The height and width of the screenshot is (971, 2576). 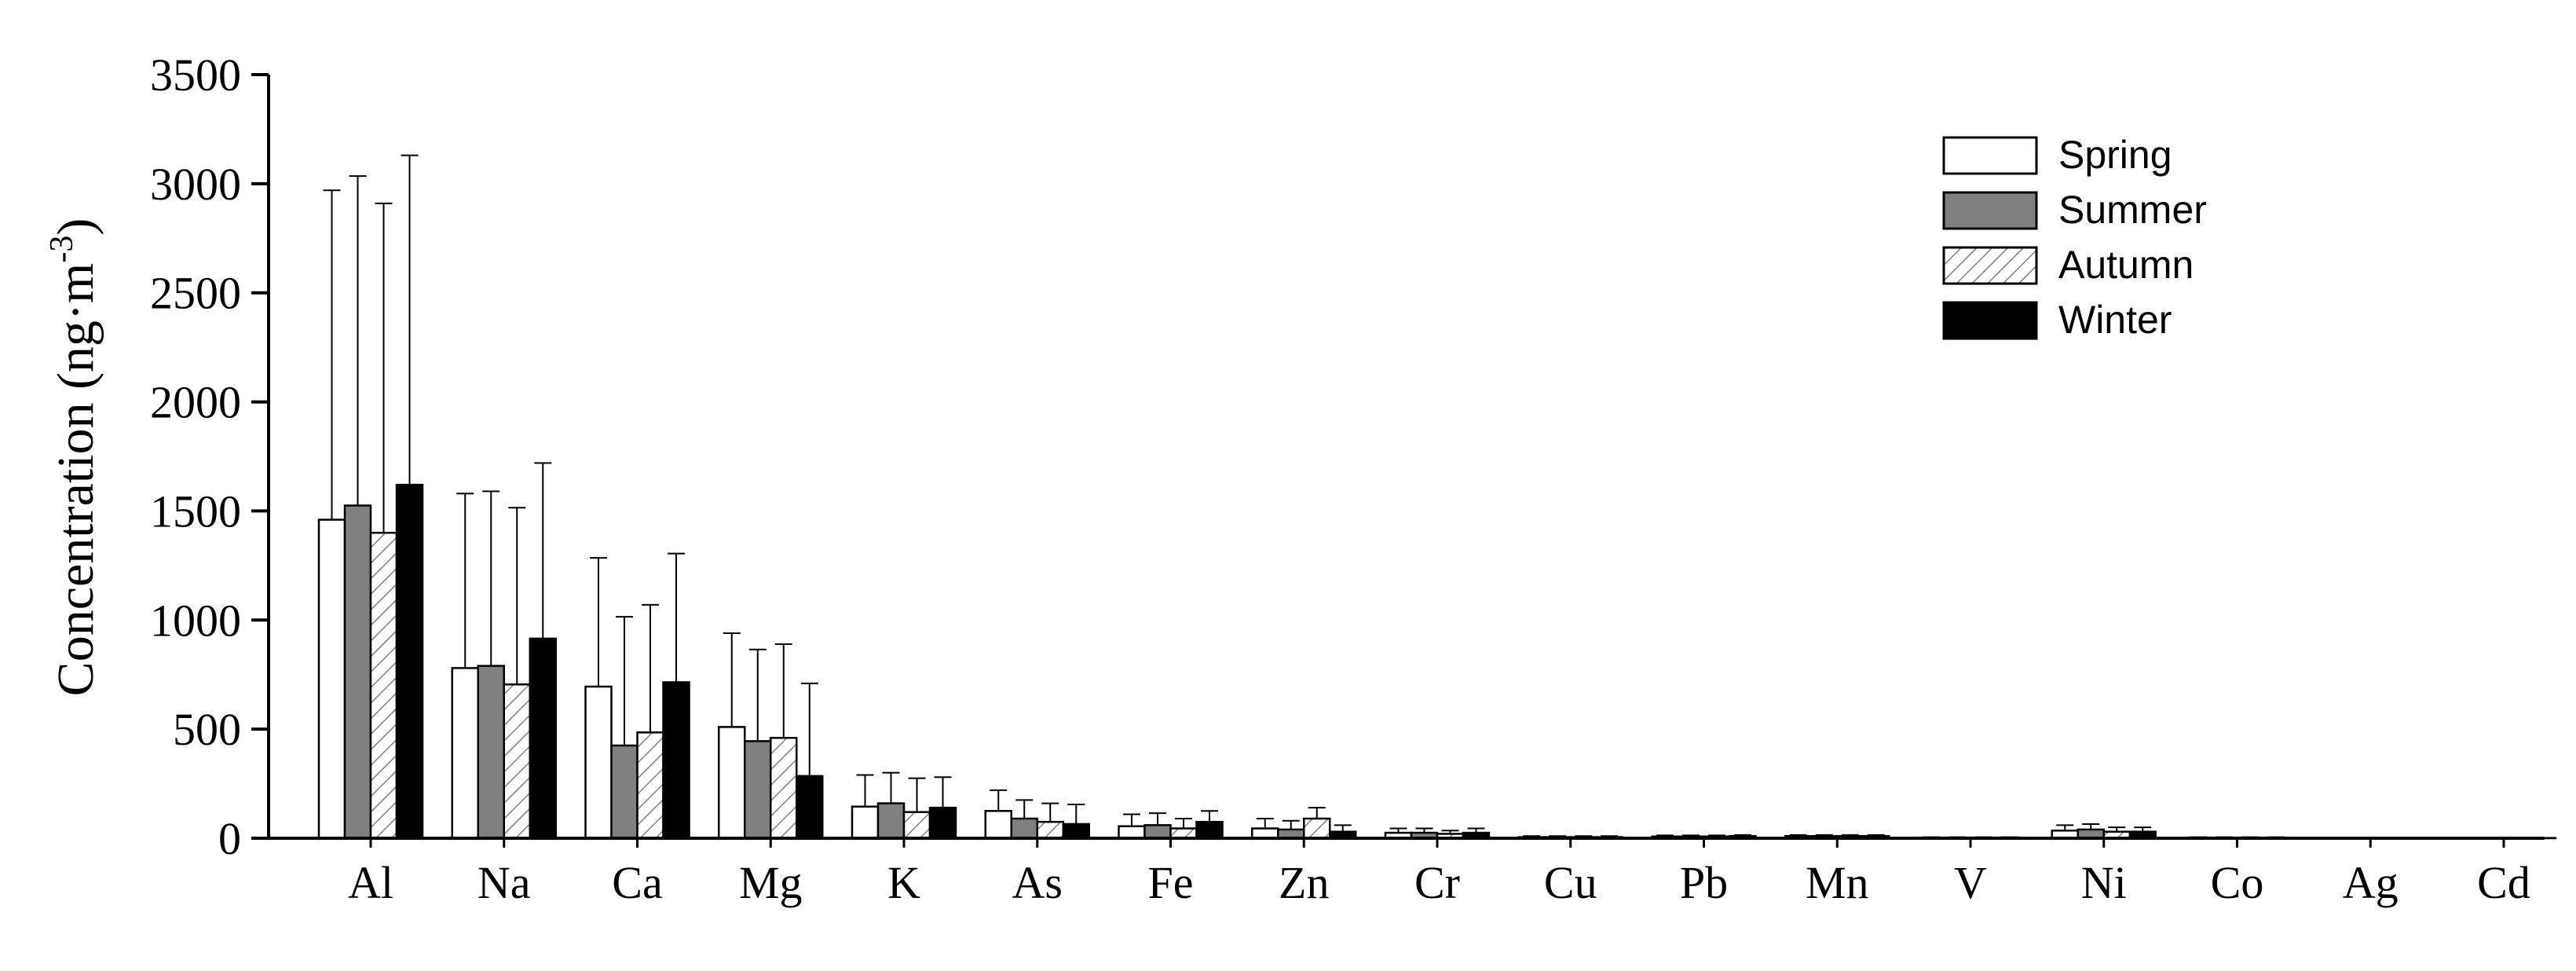 I want to click on bar-fe-spring, so click(x=1132, y=833).